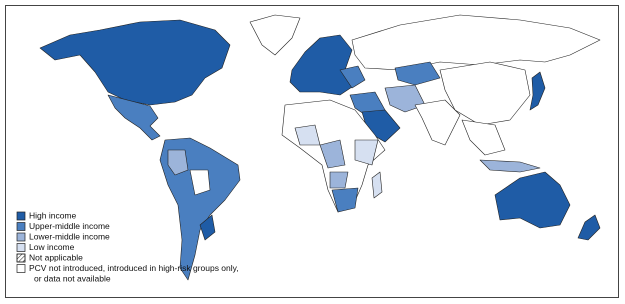 This screenshot has width=625, height=304. I want to click on legend-label: Not applicable, so click(56, 257).